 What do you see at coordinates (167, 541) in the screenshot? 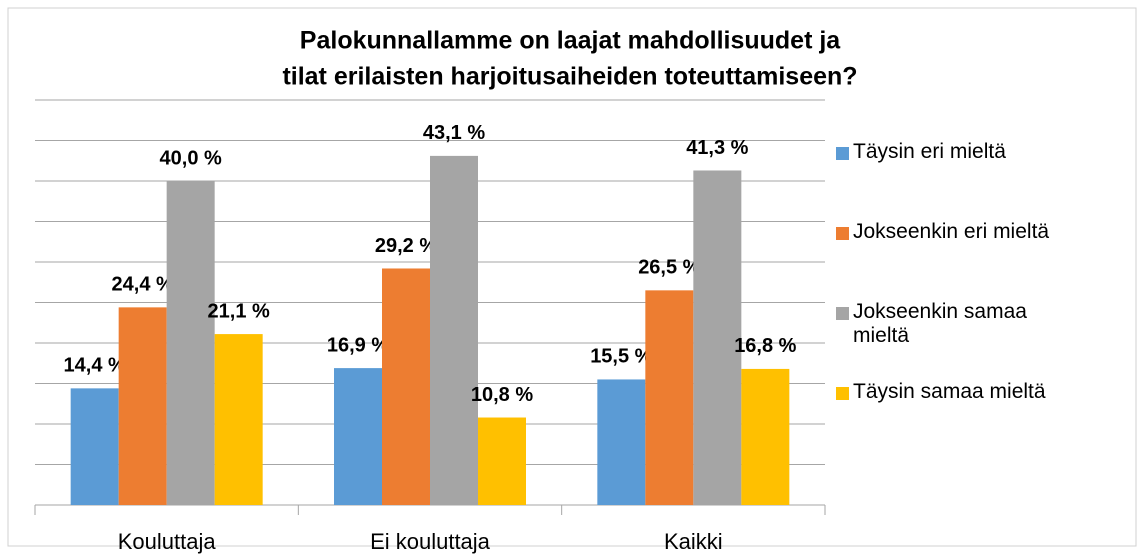
I see `x-tick-label: Kouluttaja` at bounding box center [167, 541].